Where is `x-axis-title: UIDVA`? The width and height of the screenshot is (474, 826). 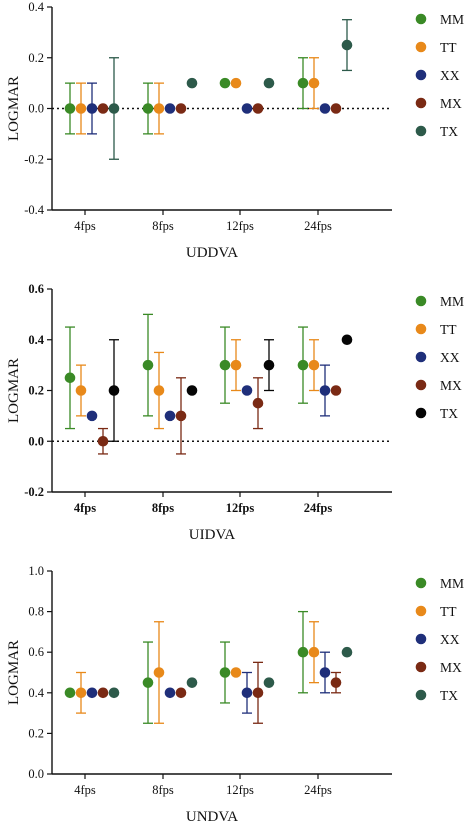
x-axis-title: UIDVA is located at coordinates (212, 535).